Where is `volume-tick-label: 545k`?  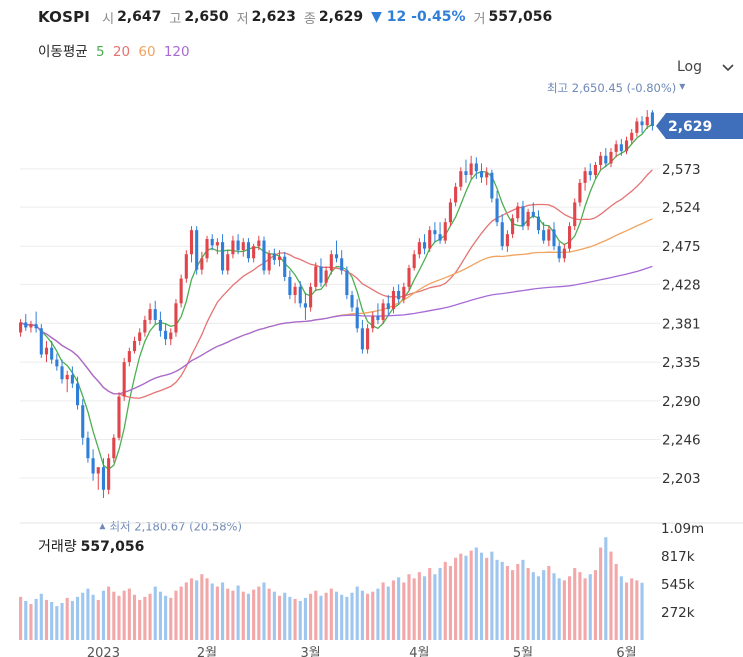
volume-tick-label: 545k is located at coordinates (678, 585).